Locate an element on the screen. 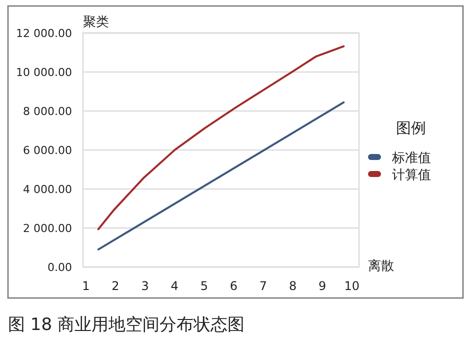  x-tick-label: 6 is located at coordinates (234, 286).